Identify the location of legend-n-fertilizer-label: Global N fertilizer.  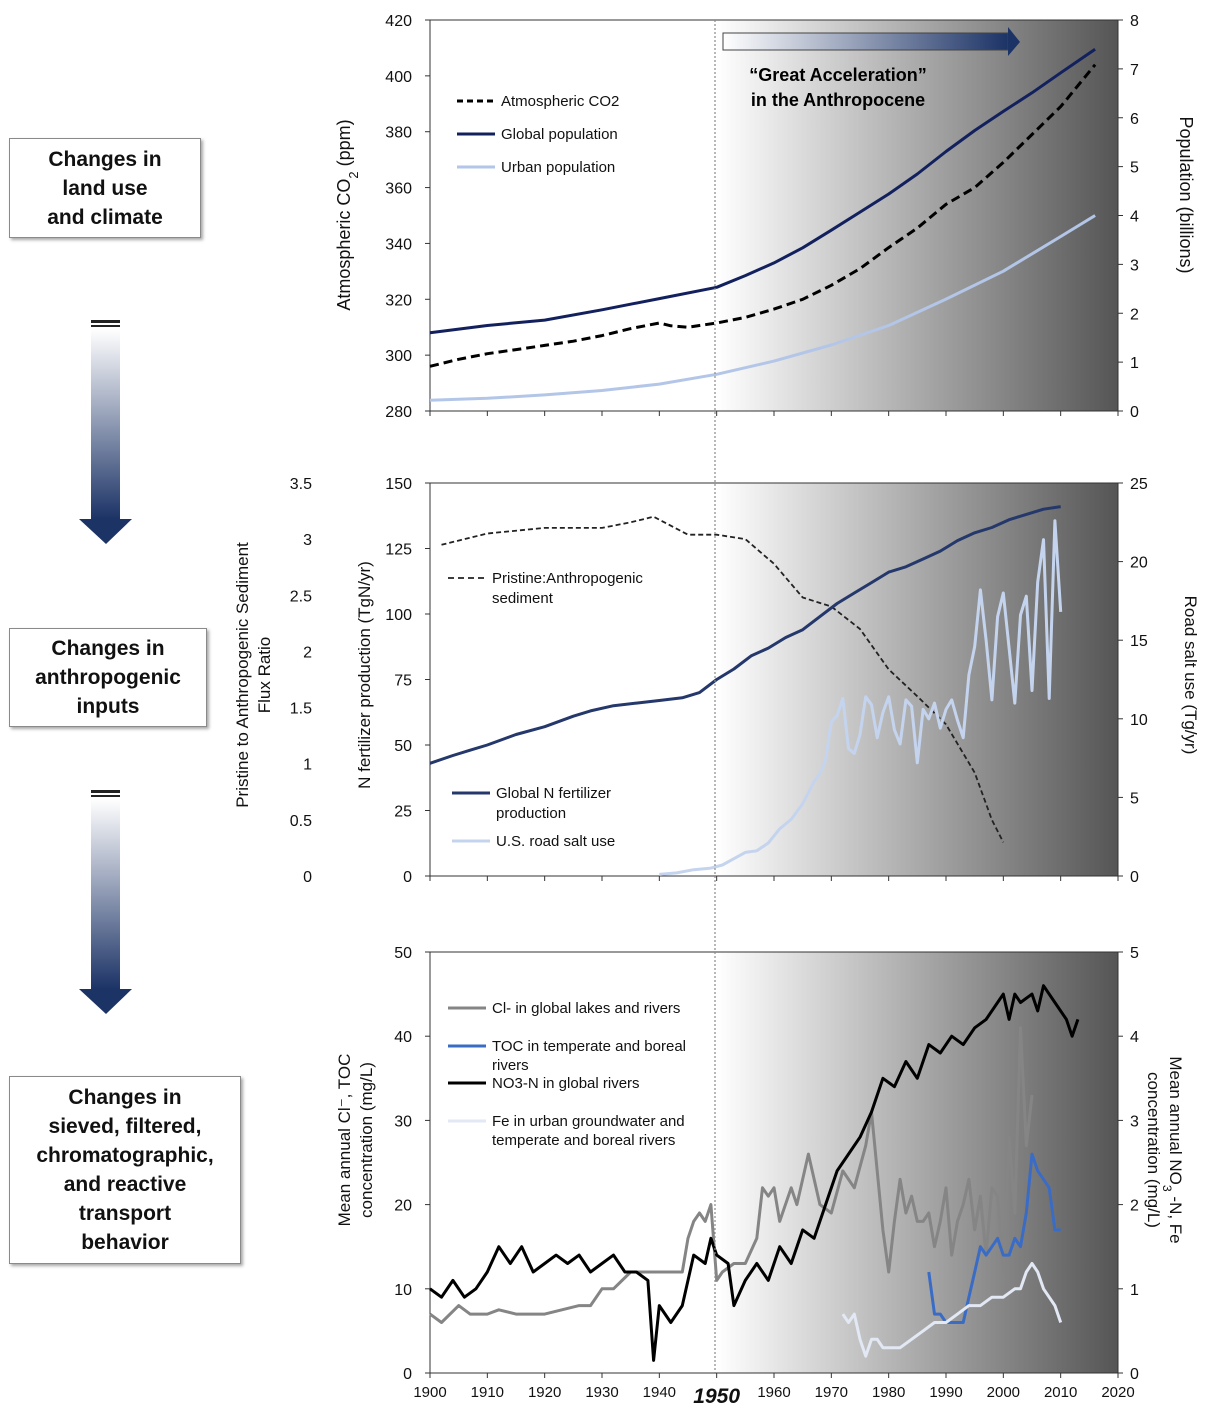
(553, 793).